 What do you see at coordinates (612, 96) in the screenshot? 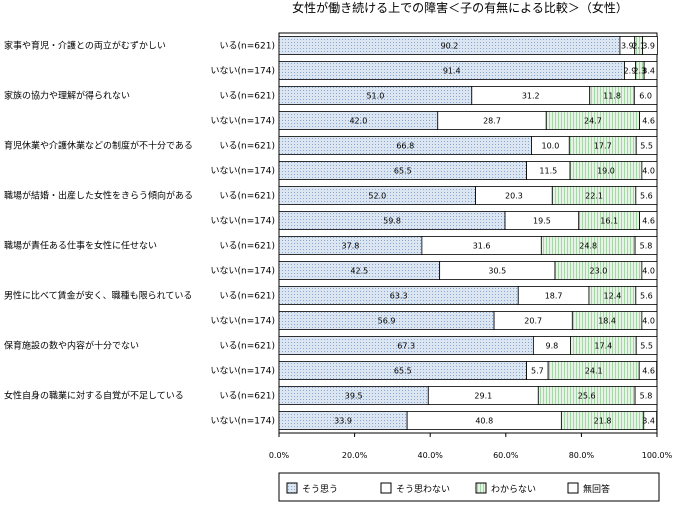
I see `data-label: 11.8` at bounding box center [612, 96].